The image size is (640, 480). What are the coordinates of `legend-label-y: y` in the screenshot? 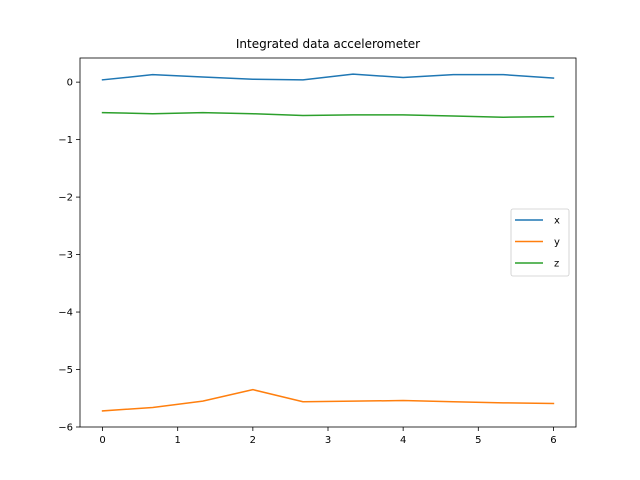 It's located at (557, 242).